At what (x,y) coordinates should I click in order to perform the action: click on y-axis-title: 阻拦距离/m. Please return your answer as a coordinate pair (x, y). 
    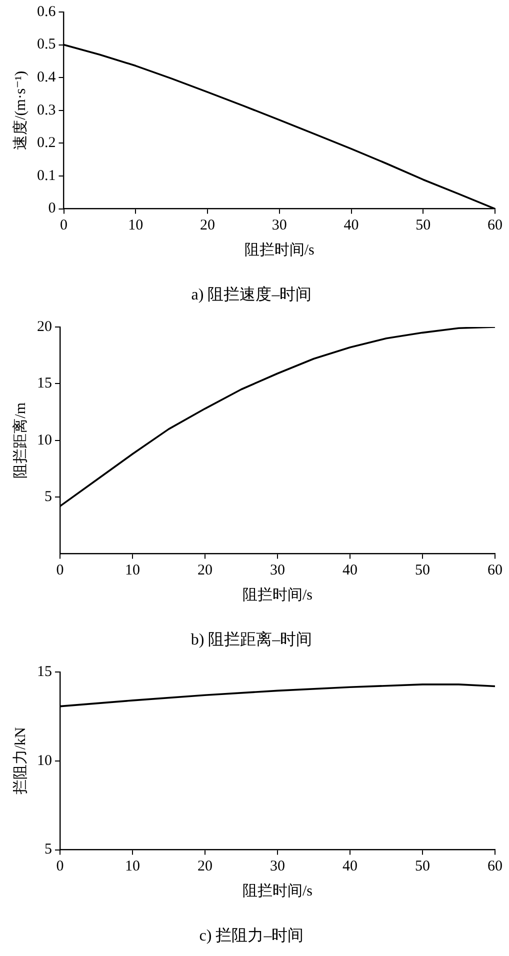
    Looking at the image, I should click on (20, 440).